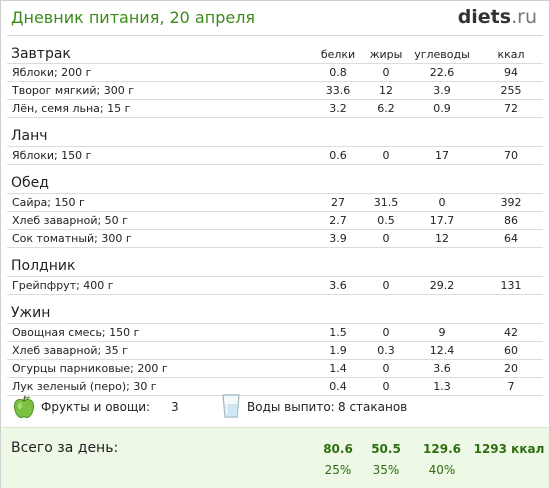 The image size is (550, 488). What do you see at coordinates (24, 407) in the screenshot?
I see `apple-icon` at bounding box center [24, 407].